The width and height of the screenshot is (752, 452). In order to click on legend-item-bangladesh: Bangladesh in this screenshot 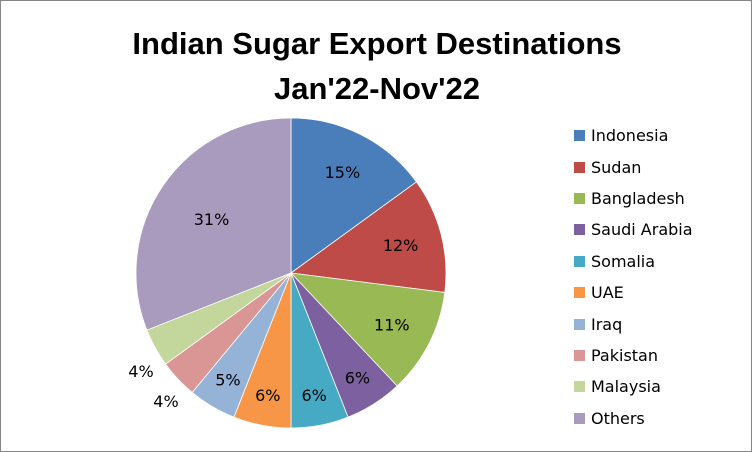, I will do `click(659, 198)`.